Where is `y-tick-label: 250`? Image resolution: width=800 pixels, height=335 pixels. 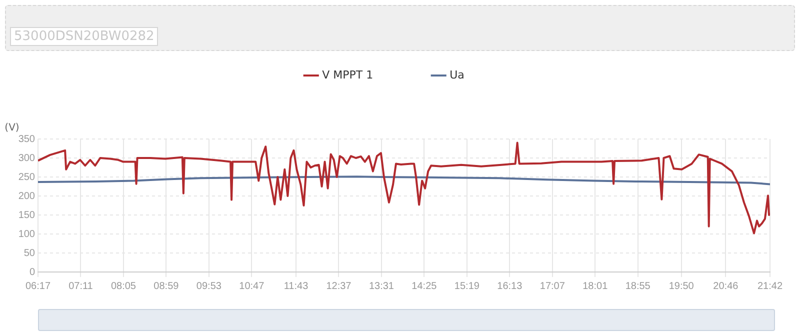
y-tick-label: 250 is located at coordinates (27, 177).